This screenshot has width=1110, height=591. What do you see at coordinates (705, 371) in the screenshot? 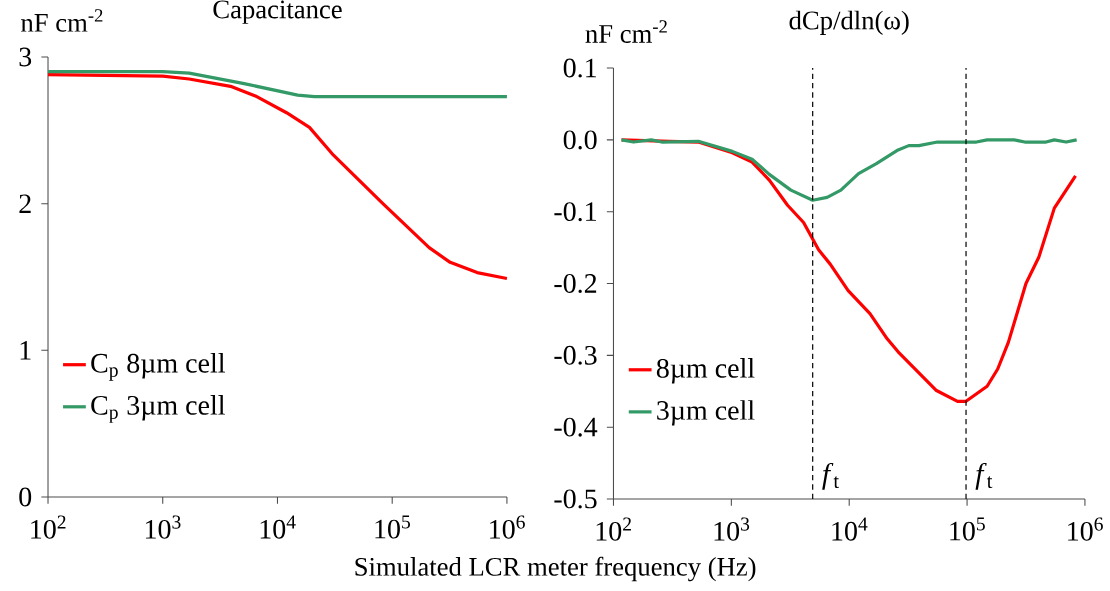
I see `legend-label: 8µm cell` at bounding box center [705, 371].